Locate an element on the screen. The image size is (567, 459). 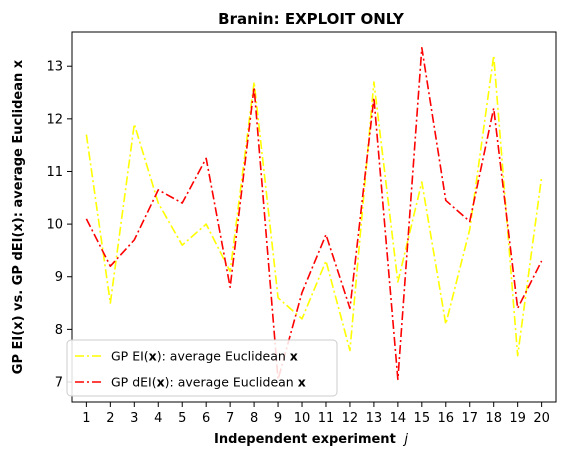
x-tick-label: 16 is located at coordinates (446, 418).